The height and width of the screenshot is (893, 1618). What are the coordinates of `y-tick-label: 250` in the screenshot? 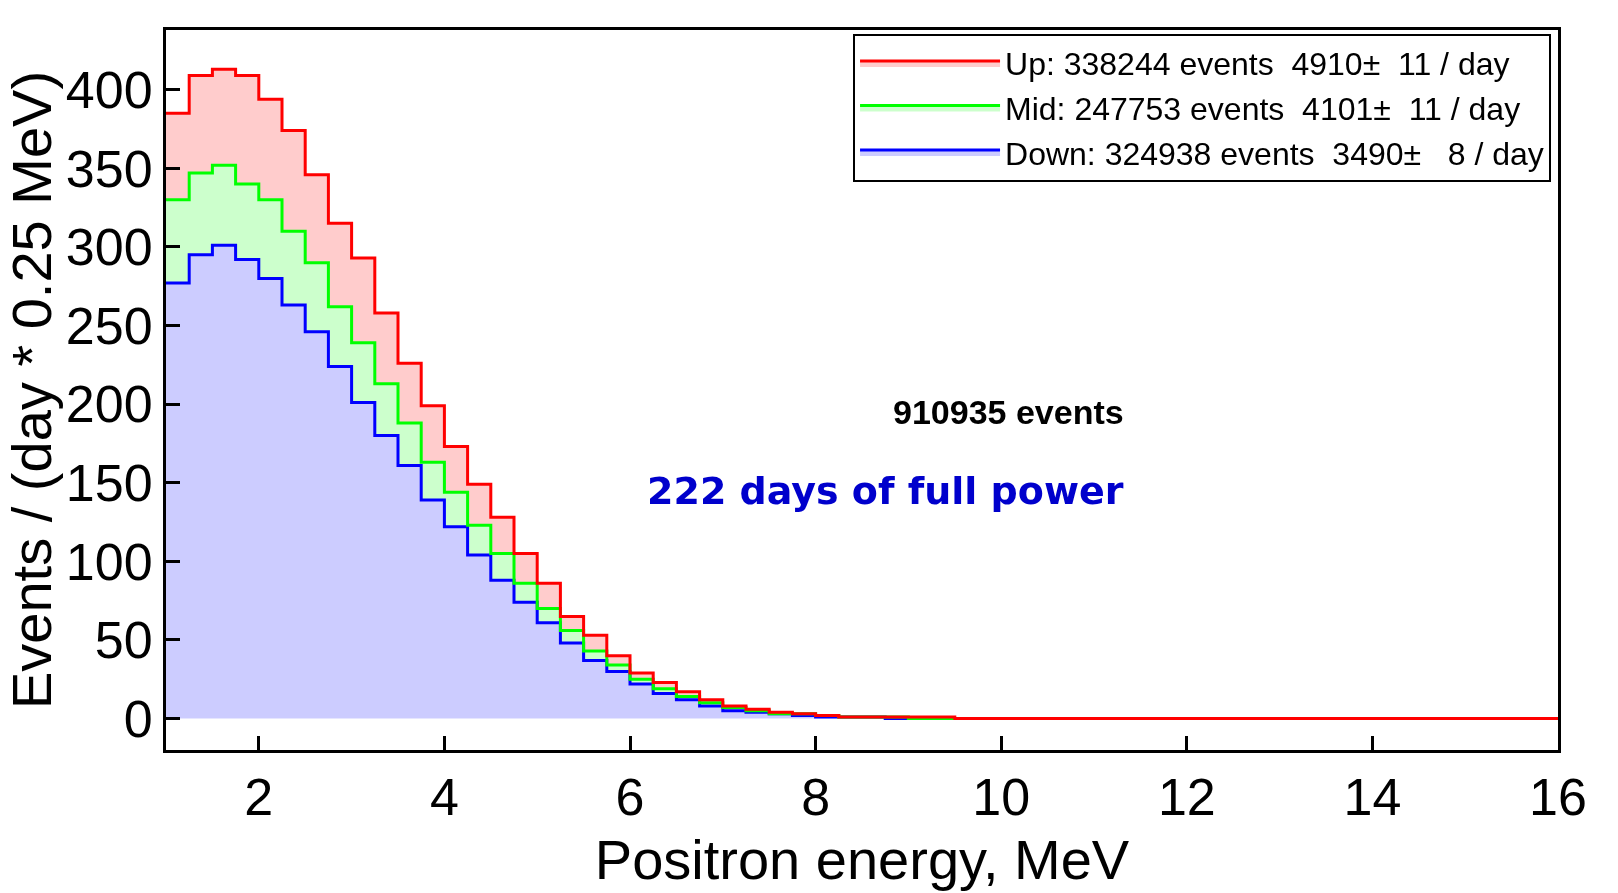 It's located at (109, 325).